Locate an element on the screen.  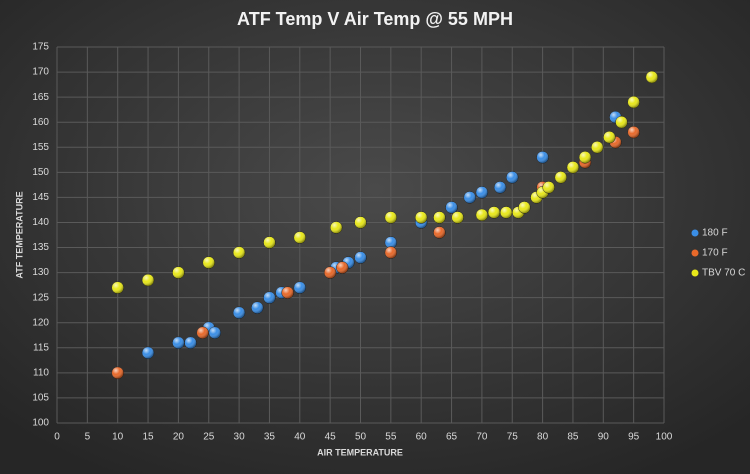
x-tick-label: 40 is located at coordinates (300, 437).